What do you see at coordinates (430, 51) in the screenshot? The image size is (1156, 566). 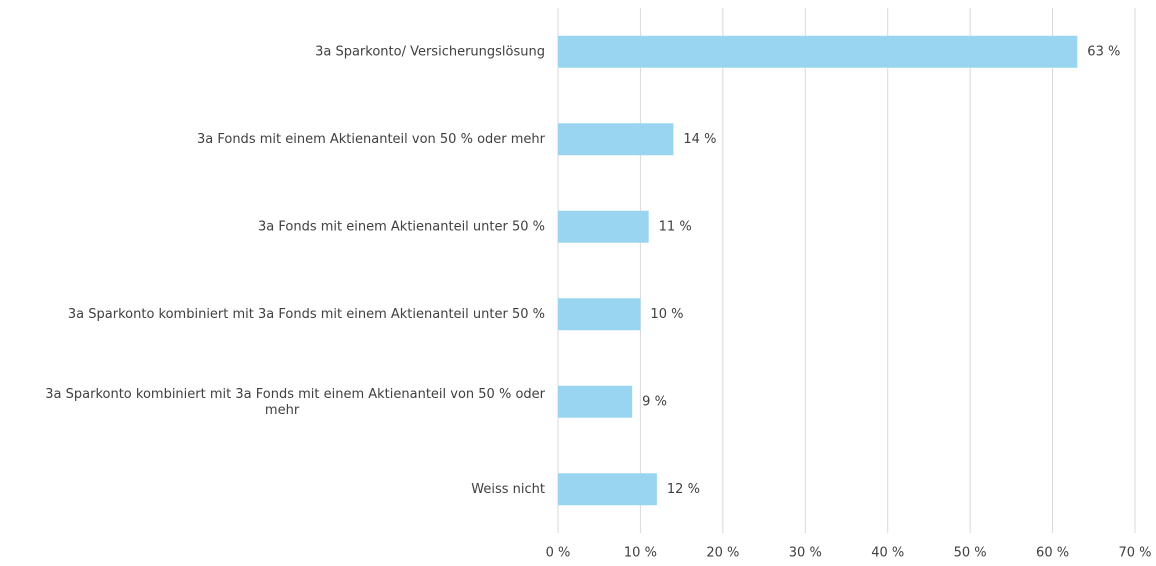 I see `category-label: 3a Sparkonto/ Versicherungslösung` at bounding box center [430, 51].